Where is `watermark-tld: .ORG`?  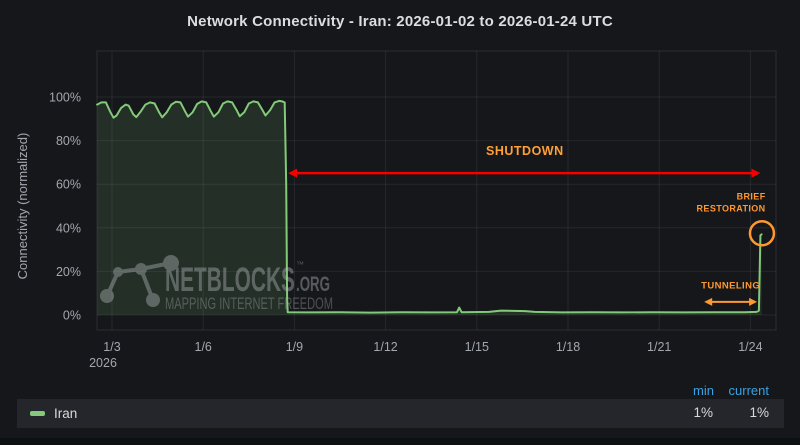
watermark-tld: .ORG is located at coordinates (313, 284).